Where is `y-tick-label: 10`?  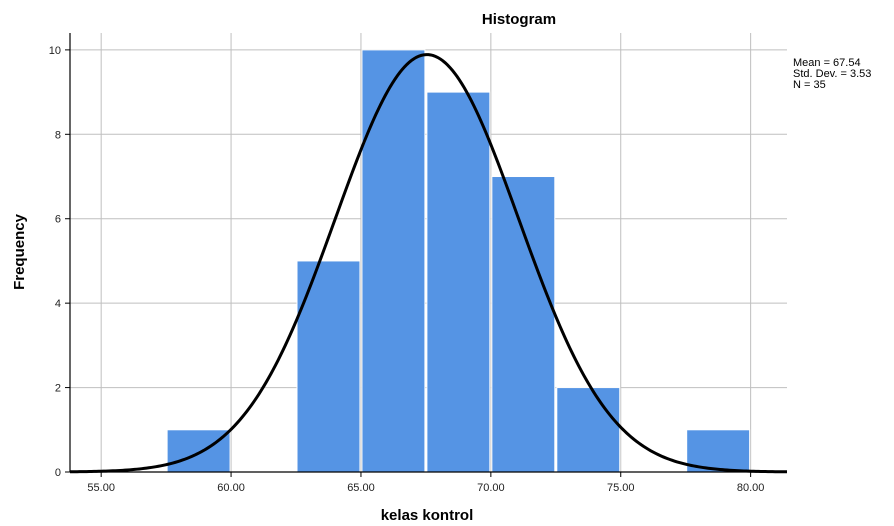
y-tick-label: 10 is located at coordinates (55, 51).